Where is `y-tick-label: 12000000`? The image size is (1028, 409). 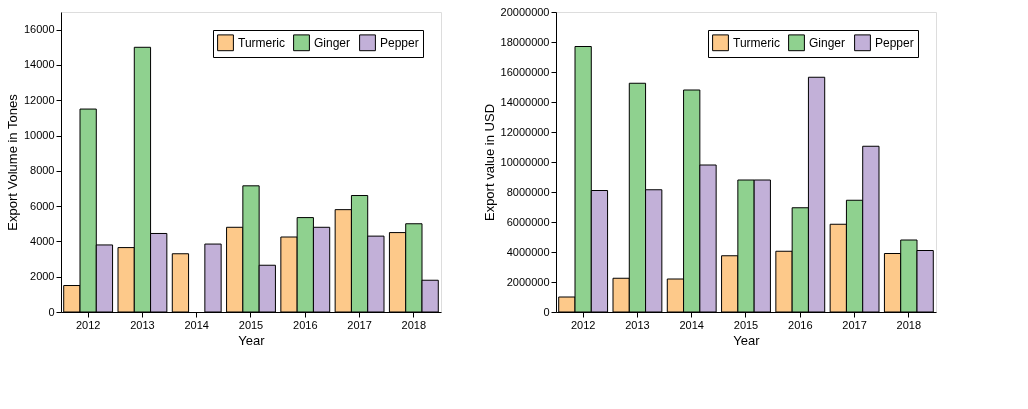 y-tick-label: 12000000 is located at coordinates (525, 131).